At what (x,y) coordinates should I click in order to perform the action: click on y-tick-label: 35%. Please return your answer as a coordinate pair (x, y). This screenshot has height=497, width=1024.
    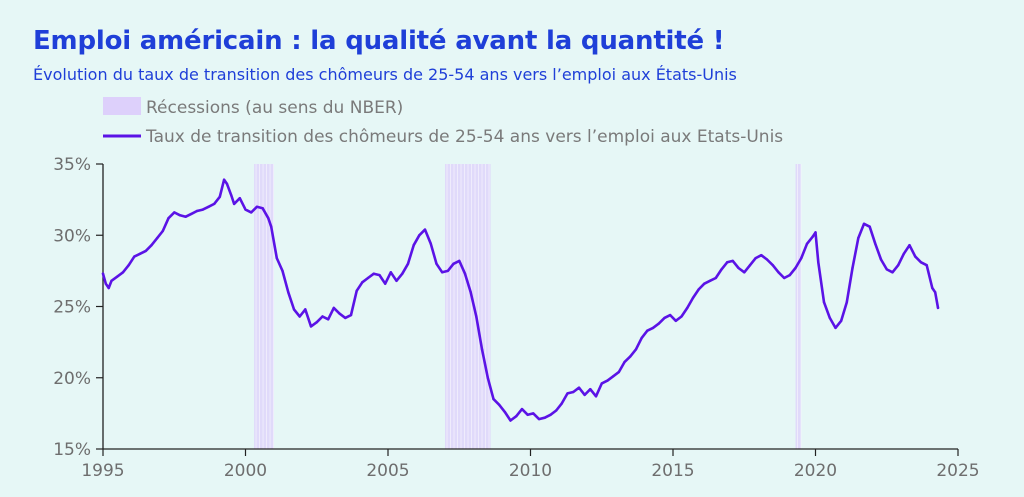
    Looking at the image, I should click on (72, 165).